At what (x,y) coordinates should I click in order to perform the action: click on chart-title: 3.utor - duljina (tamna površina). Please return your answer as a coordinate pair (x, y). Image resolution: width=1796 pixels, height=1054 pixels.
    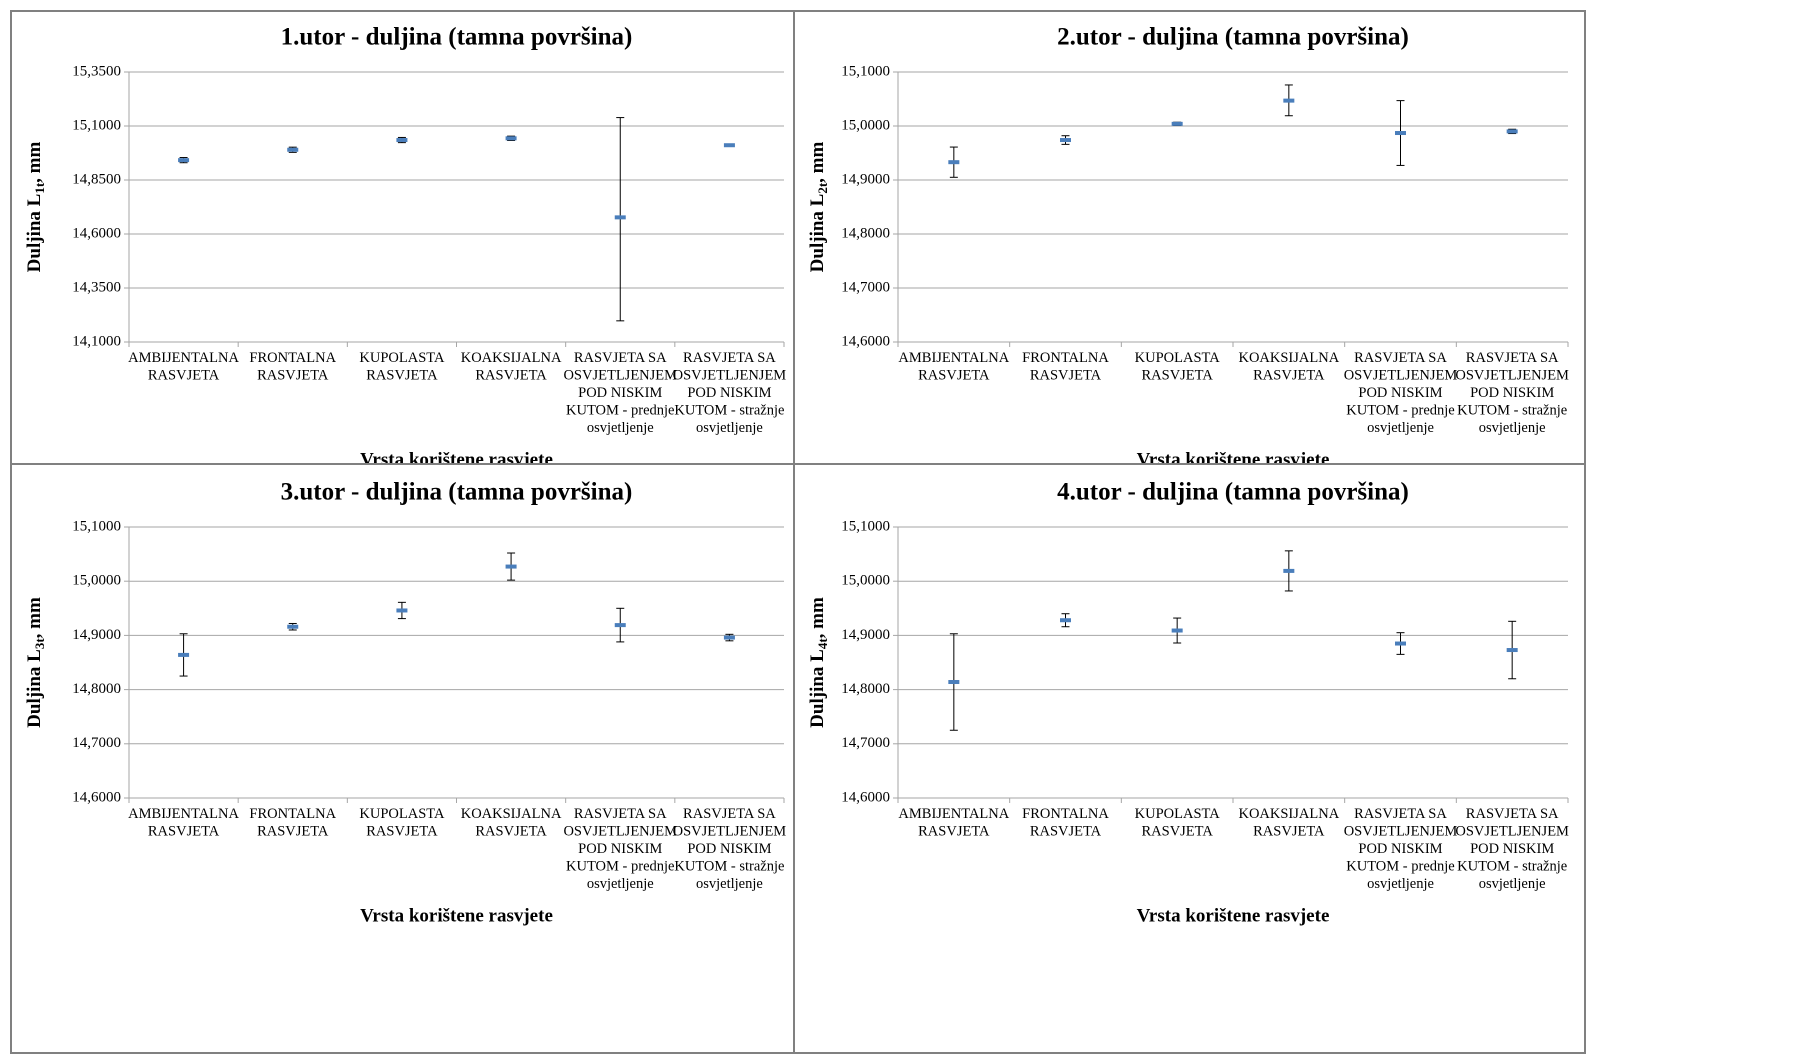
    Looking at the image, I should click on (457, 492).